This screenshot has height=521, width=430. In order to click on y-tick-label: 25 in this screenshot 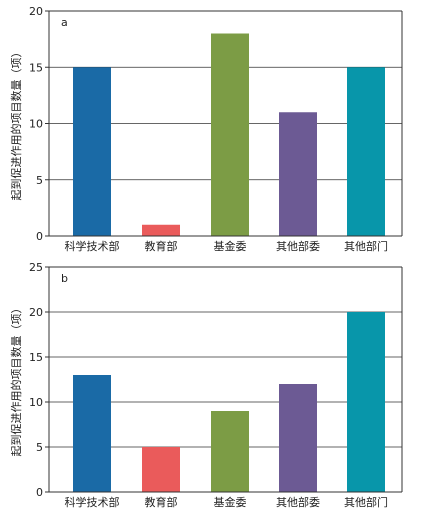, I will do `click(36, 267)`.